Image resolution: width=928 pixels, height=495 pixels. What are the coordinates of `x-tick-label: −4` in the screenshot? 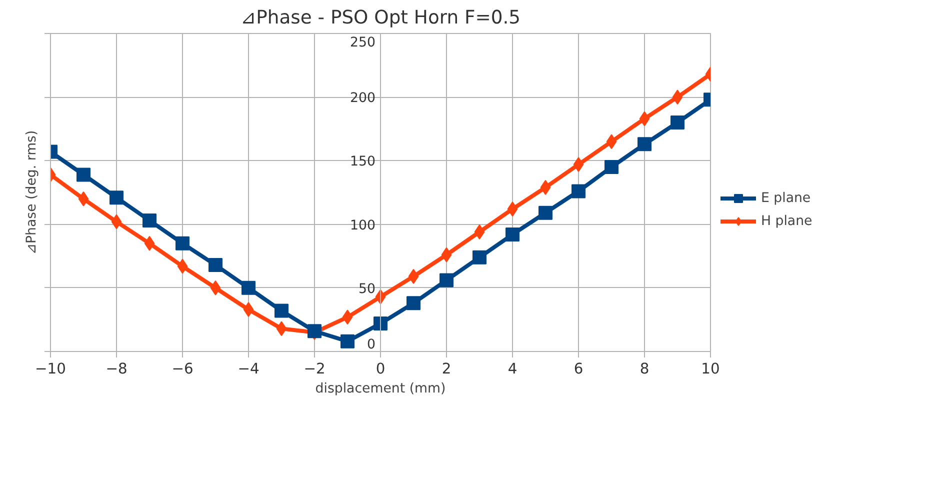 It's located at (249, 369).